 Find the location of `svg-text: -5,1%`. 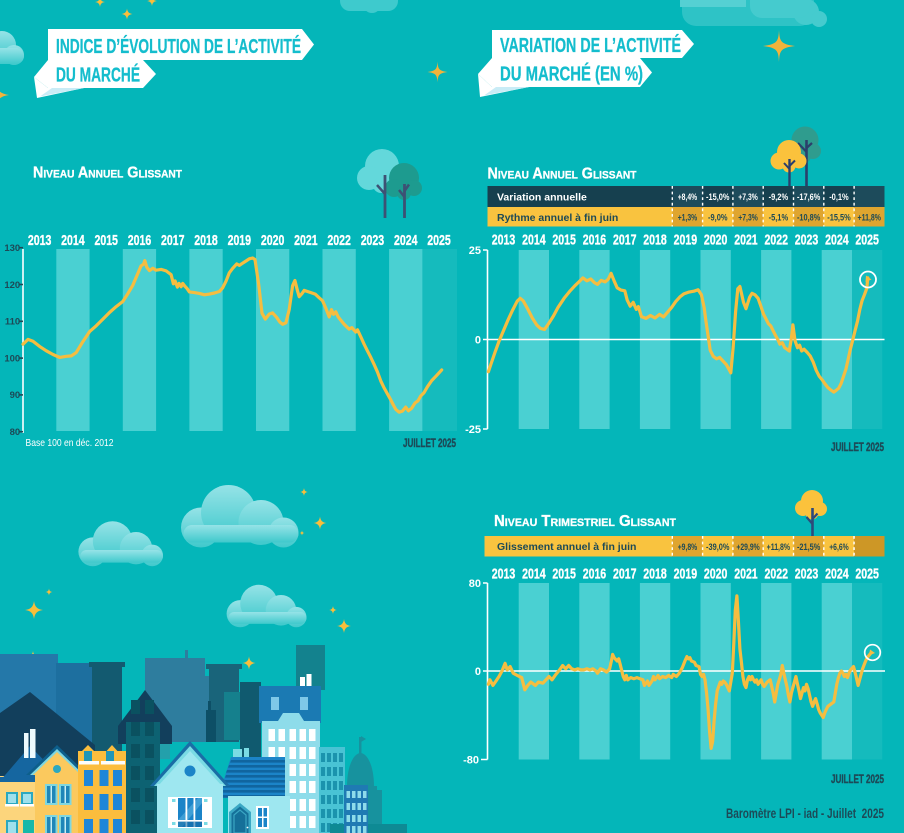

svg-text: -5,1% is located at coordinates (779, 218).